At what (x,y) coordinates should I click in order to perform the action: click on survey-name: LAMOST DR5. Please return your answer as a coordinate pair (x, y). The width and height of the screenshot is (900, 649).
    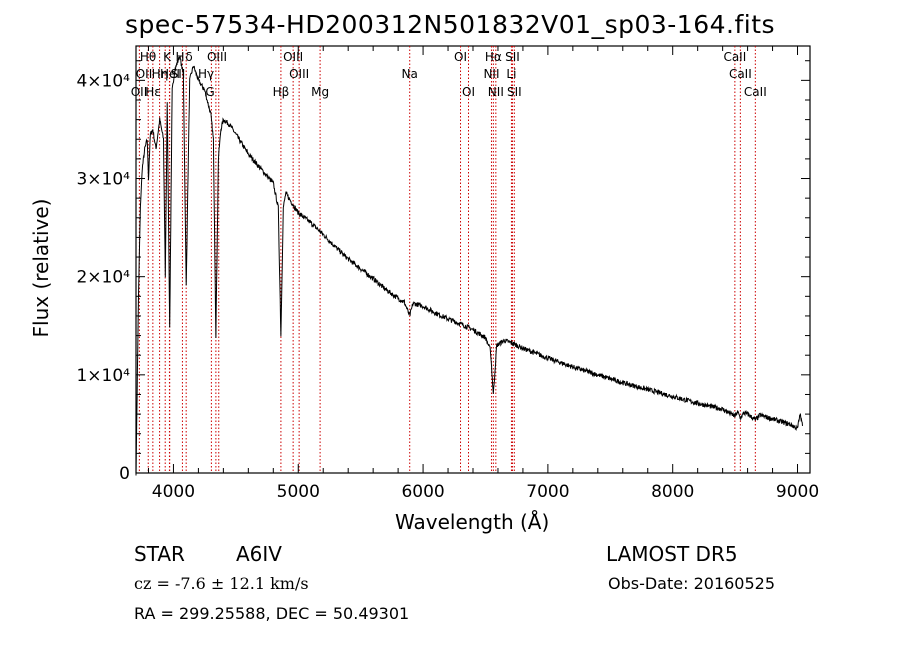
    Looking at the image, I should click on (672, 554).